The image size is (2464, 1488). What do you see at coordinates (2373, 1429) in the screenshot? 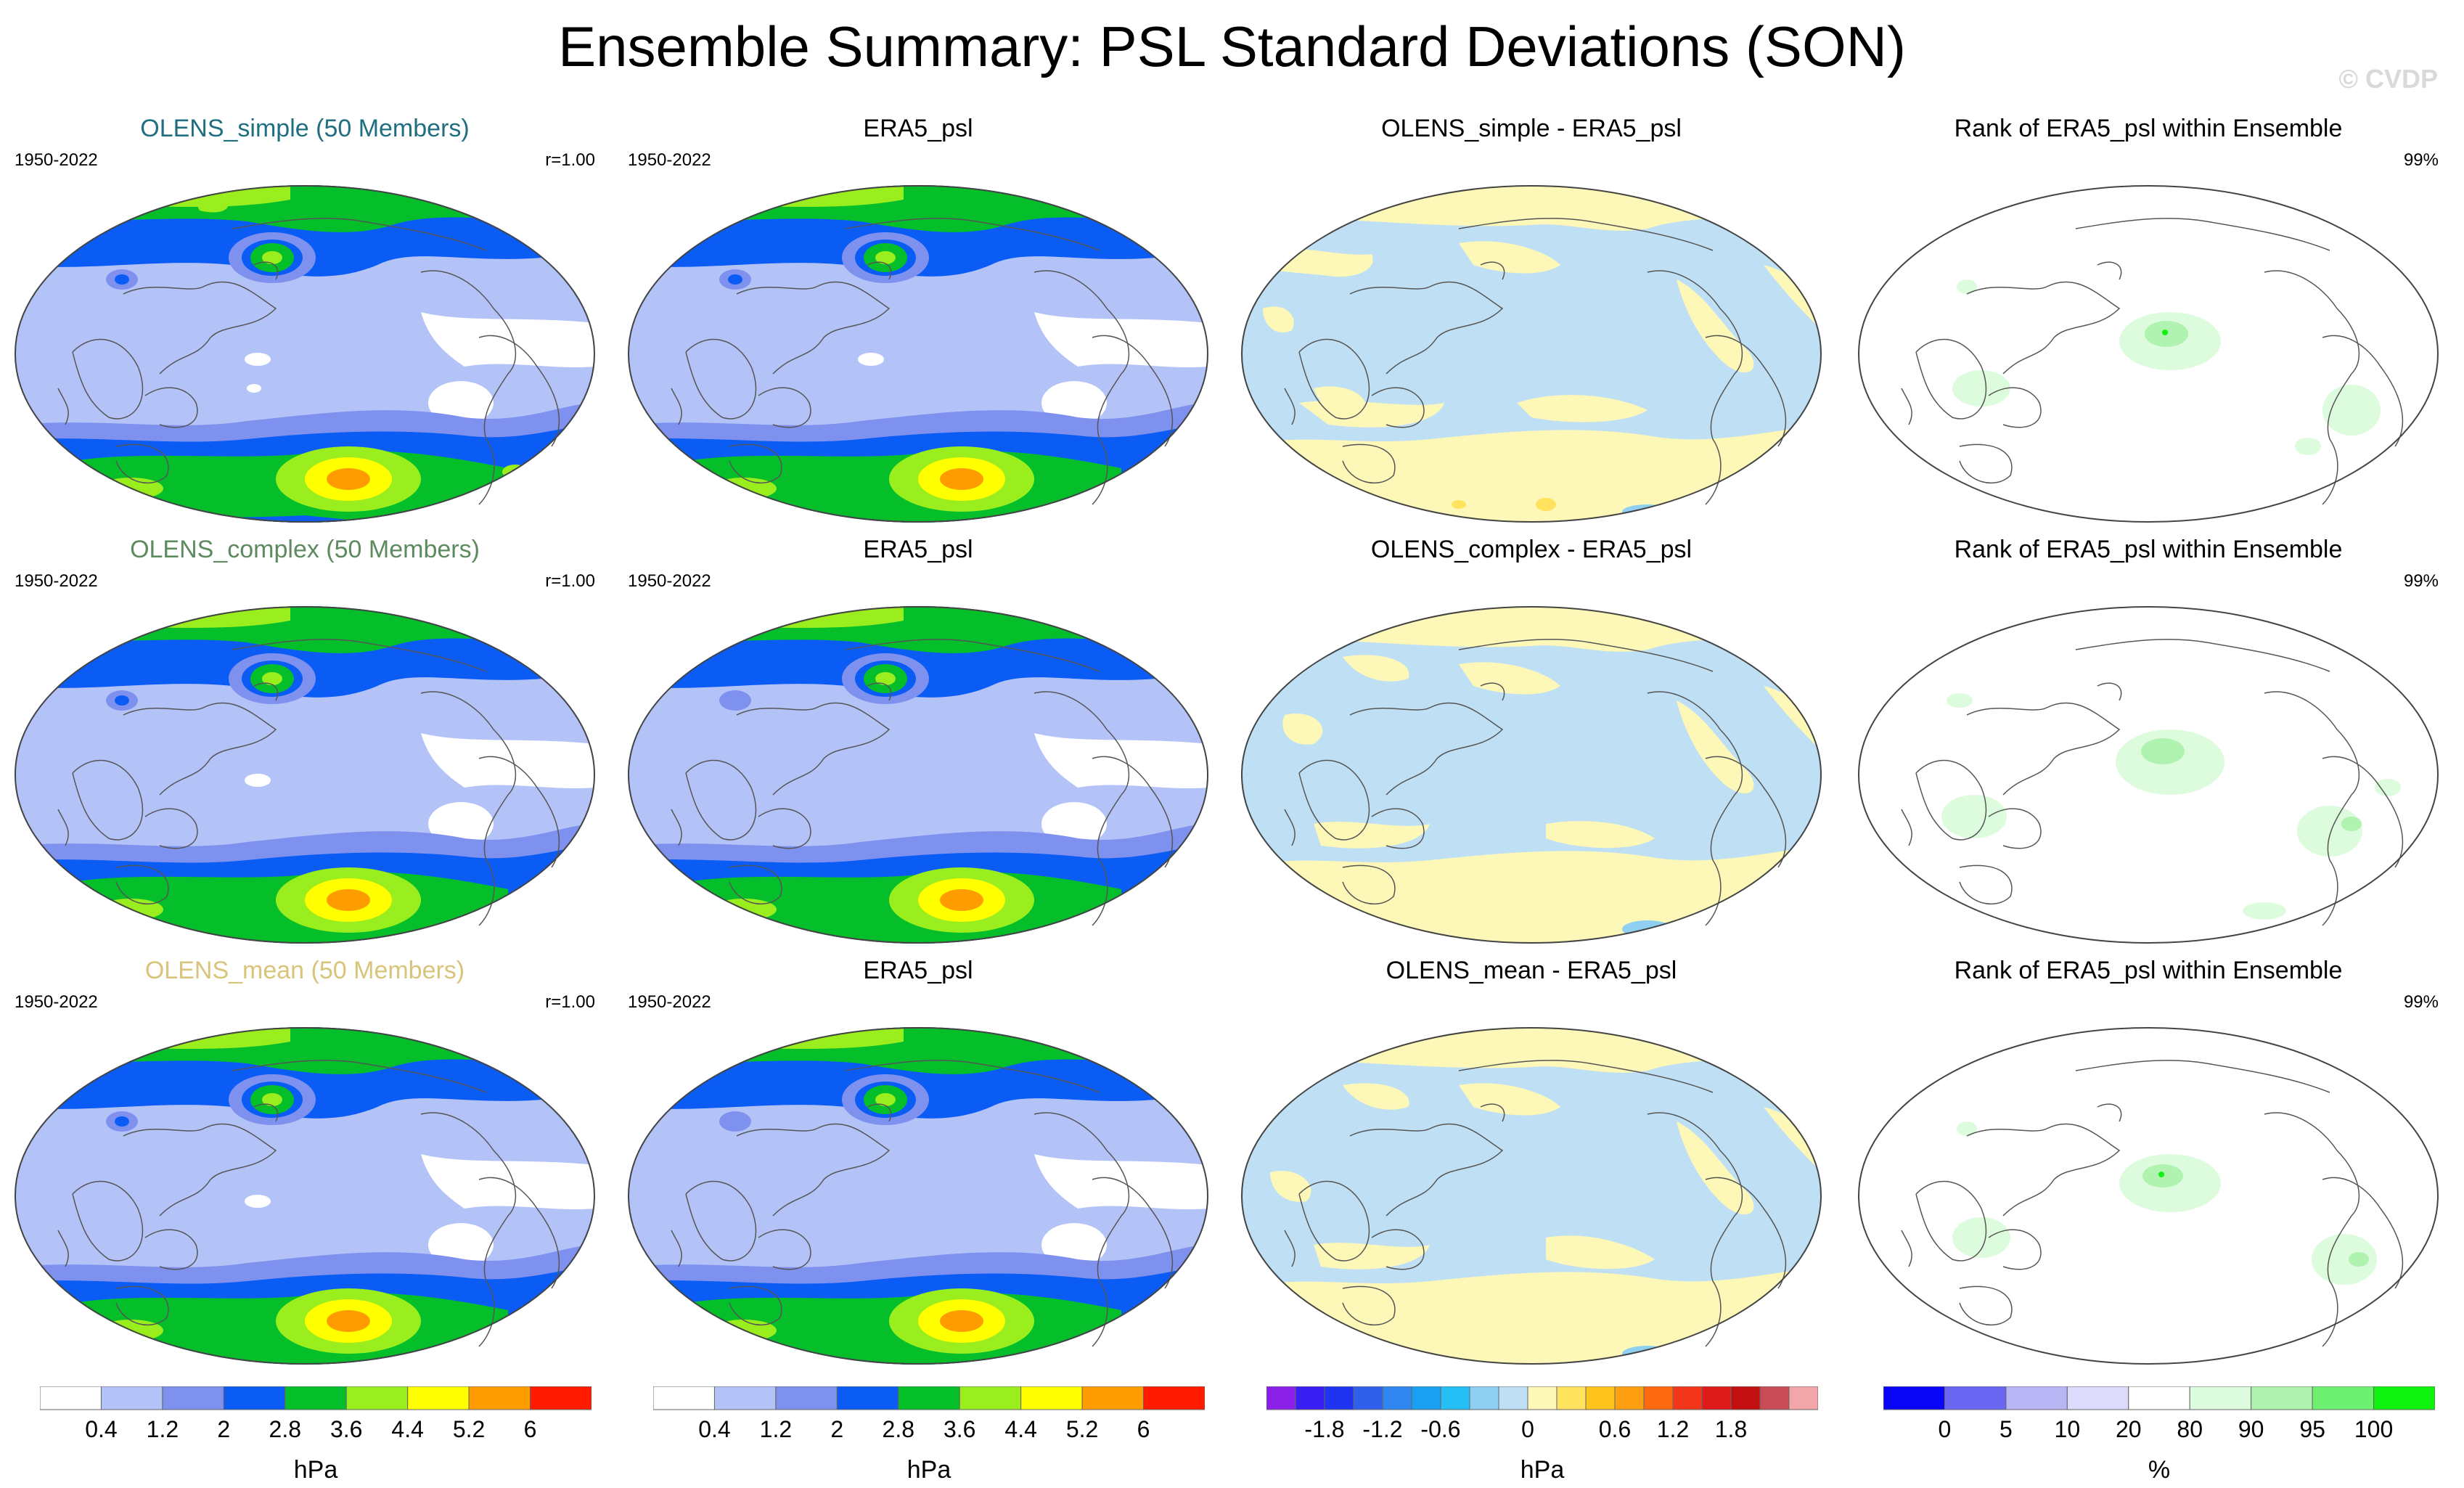
I see `colorbar-tick-label: 100` at bounding box center [2373, 1429].